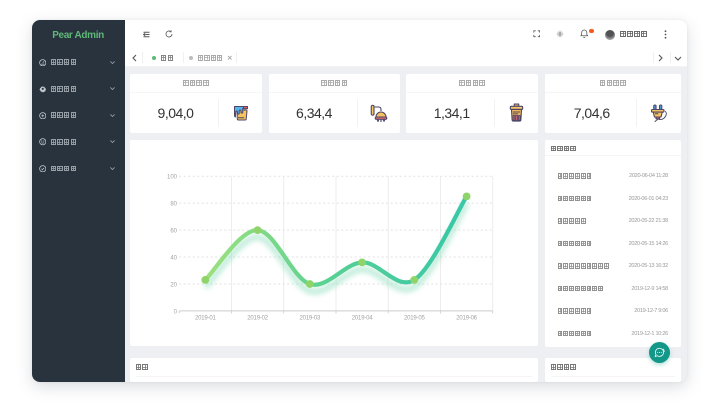  I want to click on svg-text: 80, so click(173, 205).